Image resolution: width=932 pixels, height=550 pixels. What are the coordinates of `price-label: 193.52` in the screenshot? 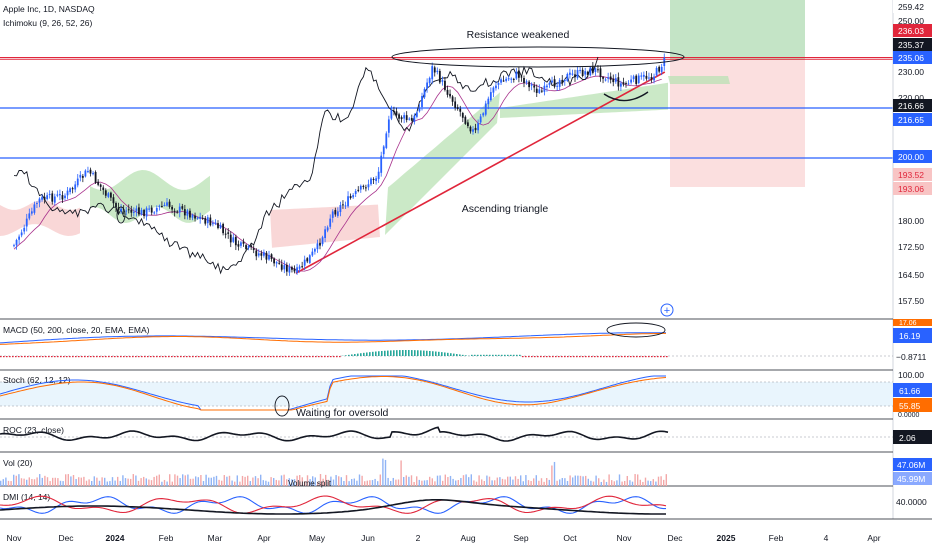 It's located at (911, 175).